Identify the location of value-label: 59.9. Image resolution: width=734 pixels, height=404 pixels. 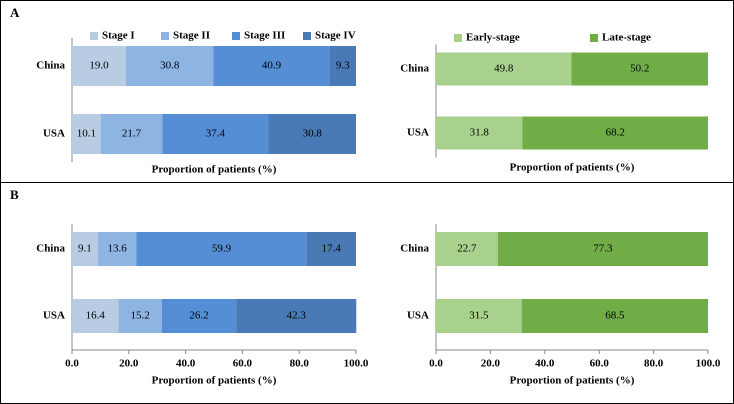
(222, 249).